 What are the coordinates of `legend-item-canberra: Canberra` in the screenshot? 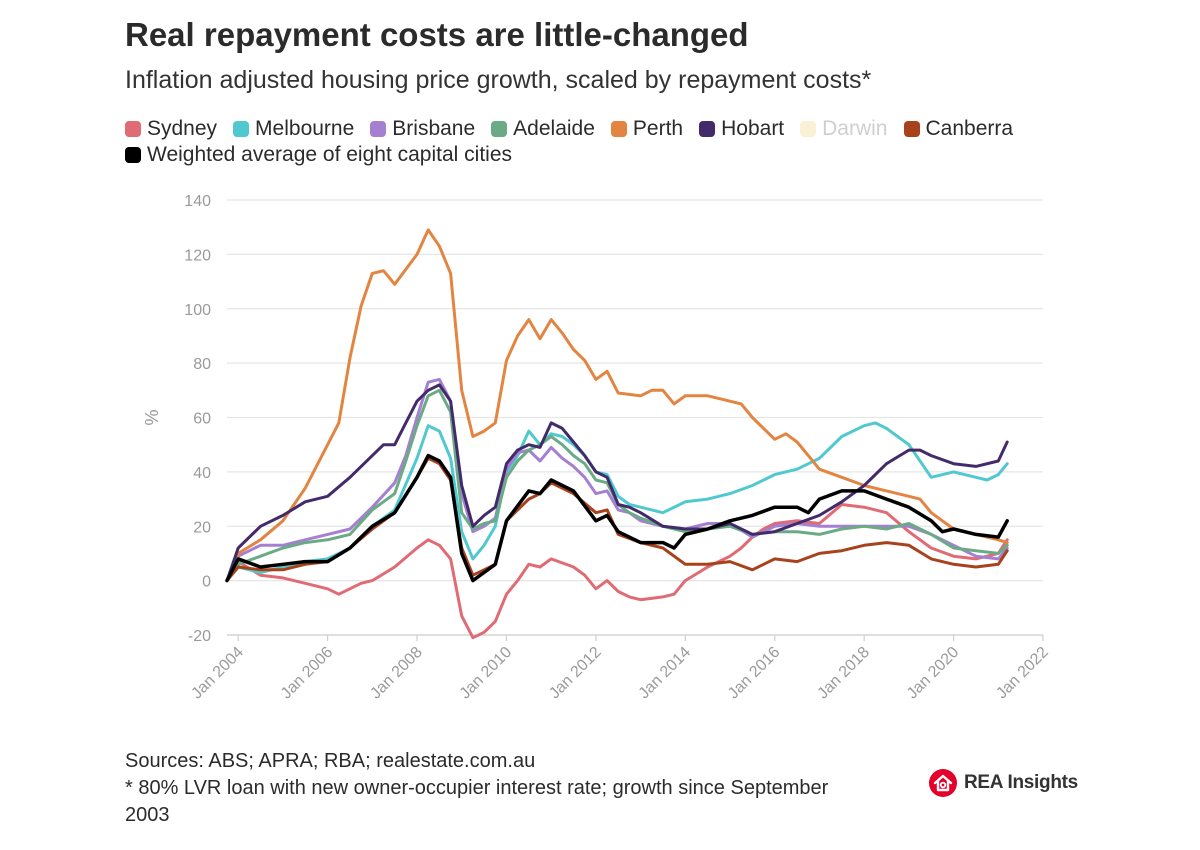 It's located at (958, 129).